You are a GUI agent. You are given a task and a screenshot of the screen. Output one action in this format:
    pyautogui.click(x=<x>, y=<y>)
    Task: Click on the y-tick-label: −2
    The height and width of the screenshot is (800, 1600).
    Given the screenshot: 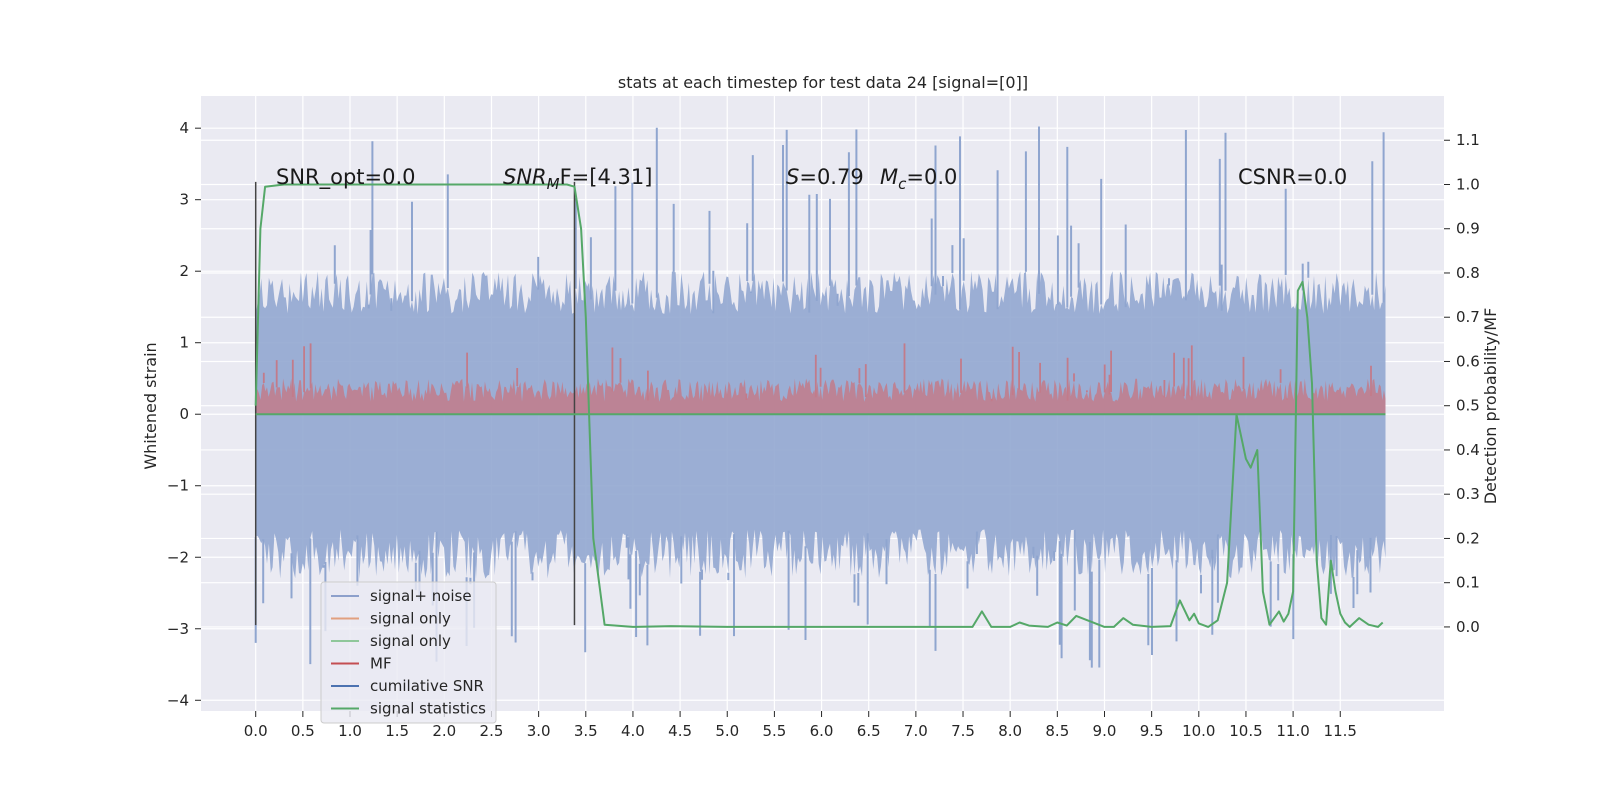 What is the action you would take?
    pyautogui.click(x=178, y=557)
    